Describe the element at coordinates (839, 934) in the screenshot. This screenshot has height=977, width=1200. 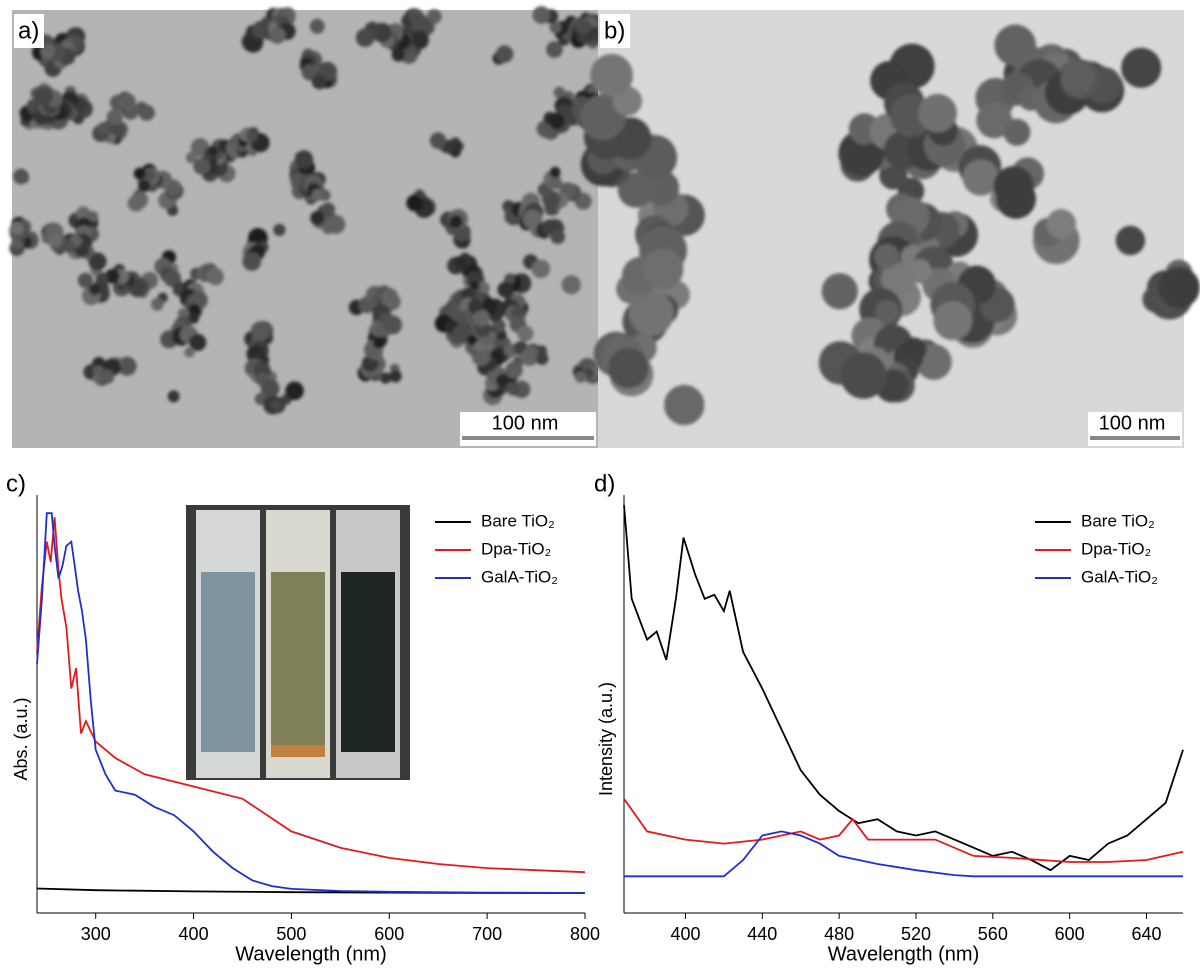
I see `x-tick-label: 480` at that location.